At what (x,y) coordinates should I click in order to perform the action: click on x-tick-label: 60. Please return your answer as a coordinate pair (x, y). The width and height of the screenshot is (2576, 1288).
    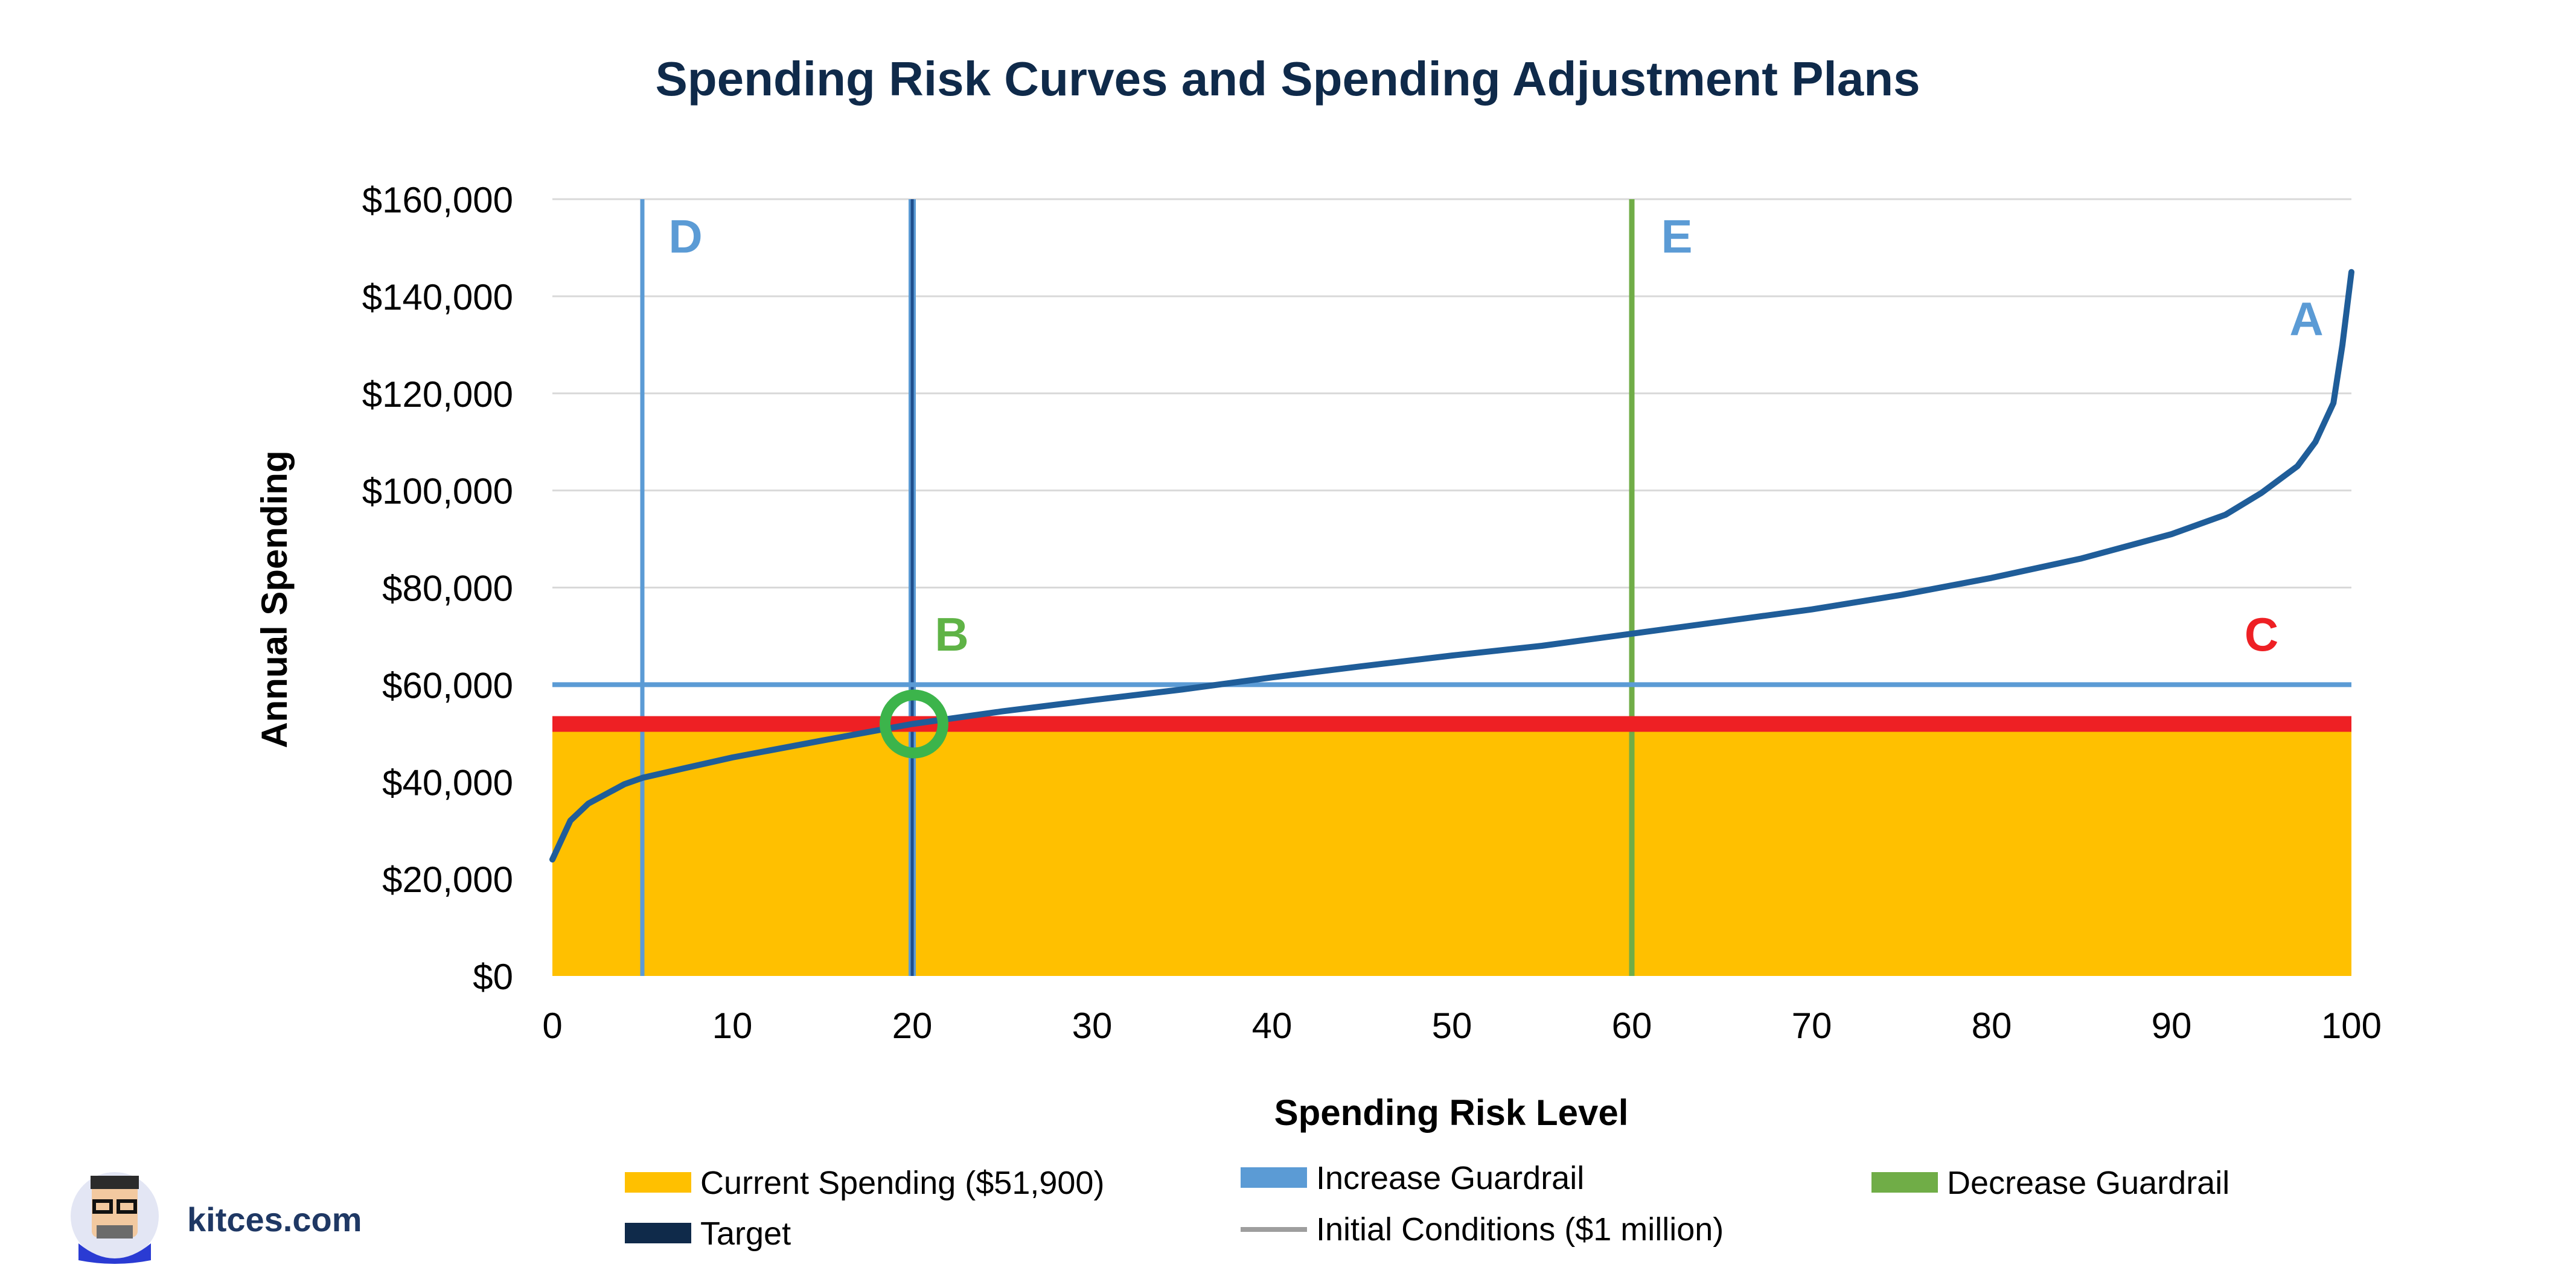
    Looking at the image, I should click on (1632, 1026).